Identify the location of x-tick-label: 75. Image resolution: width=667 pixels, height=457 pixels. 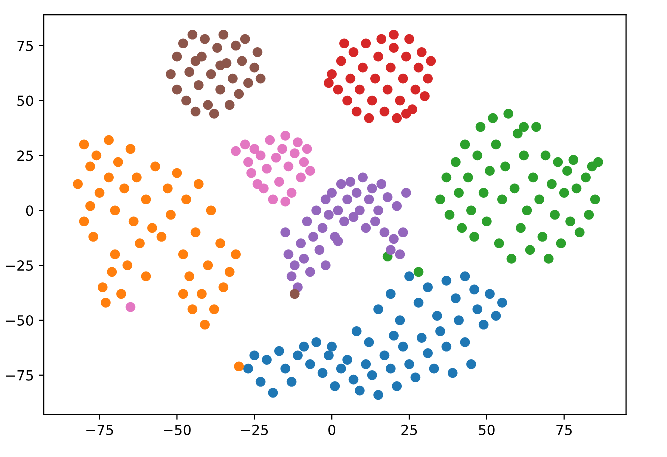
(564, 430).